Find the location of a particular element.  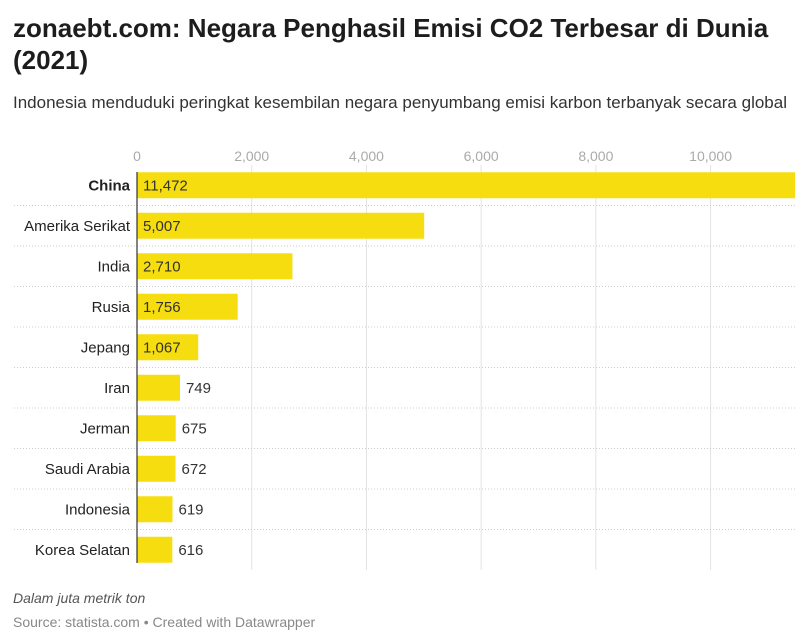

category-label: China is located at coordinates (109, 185).